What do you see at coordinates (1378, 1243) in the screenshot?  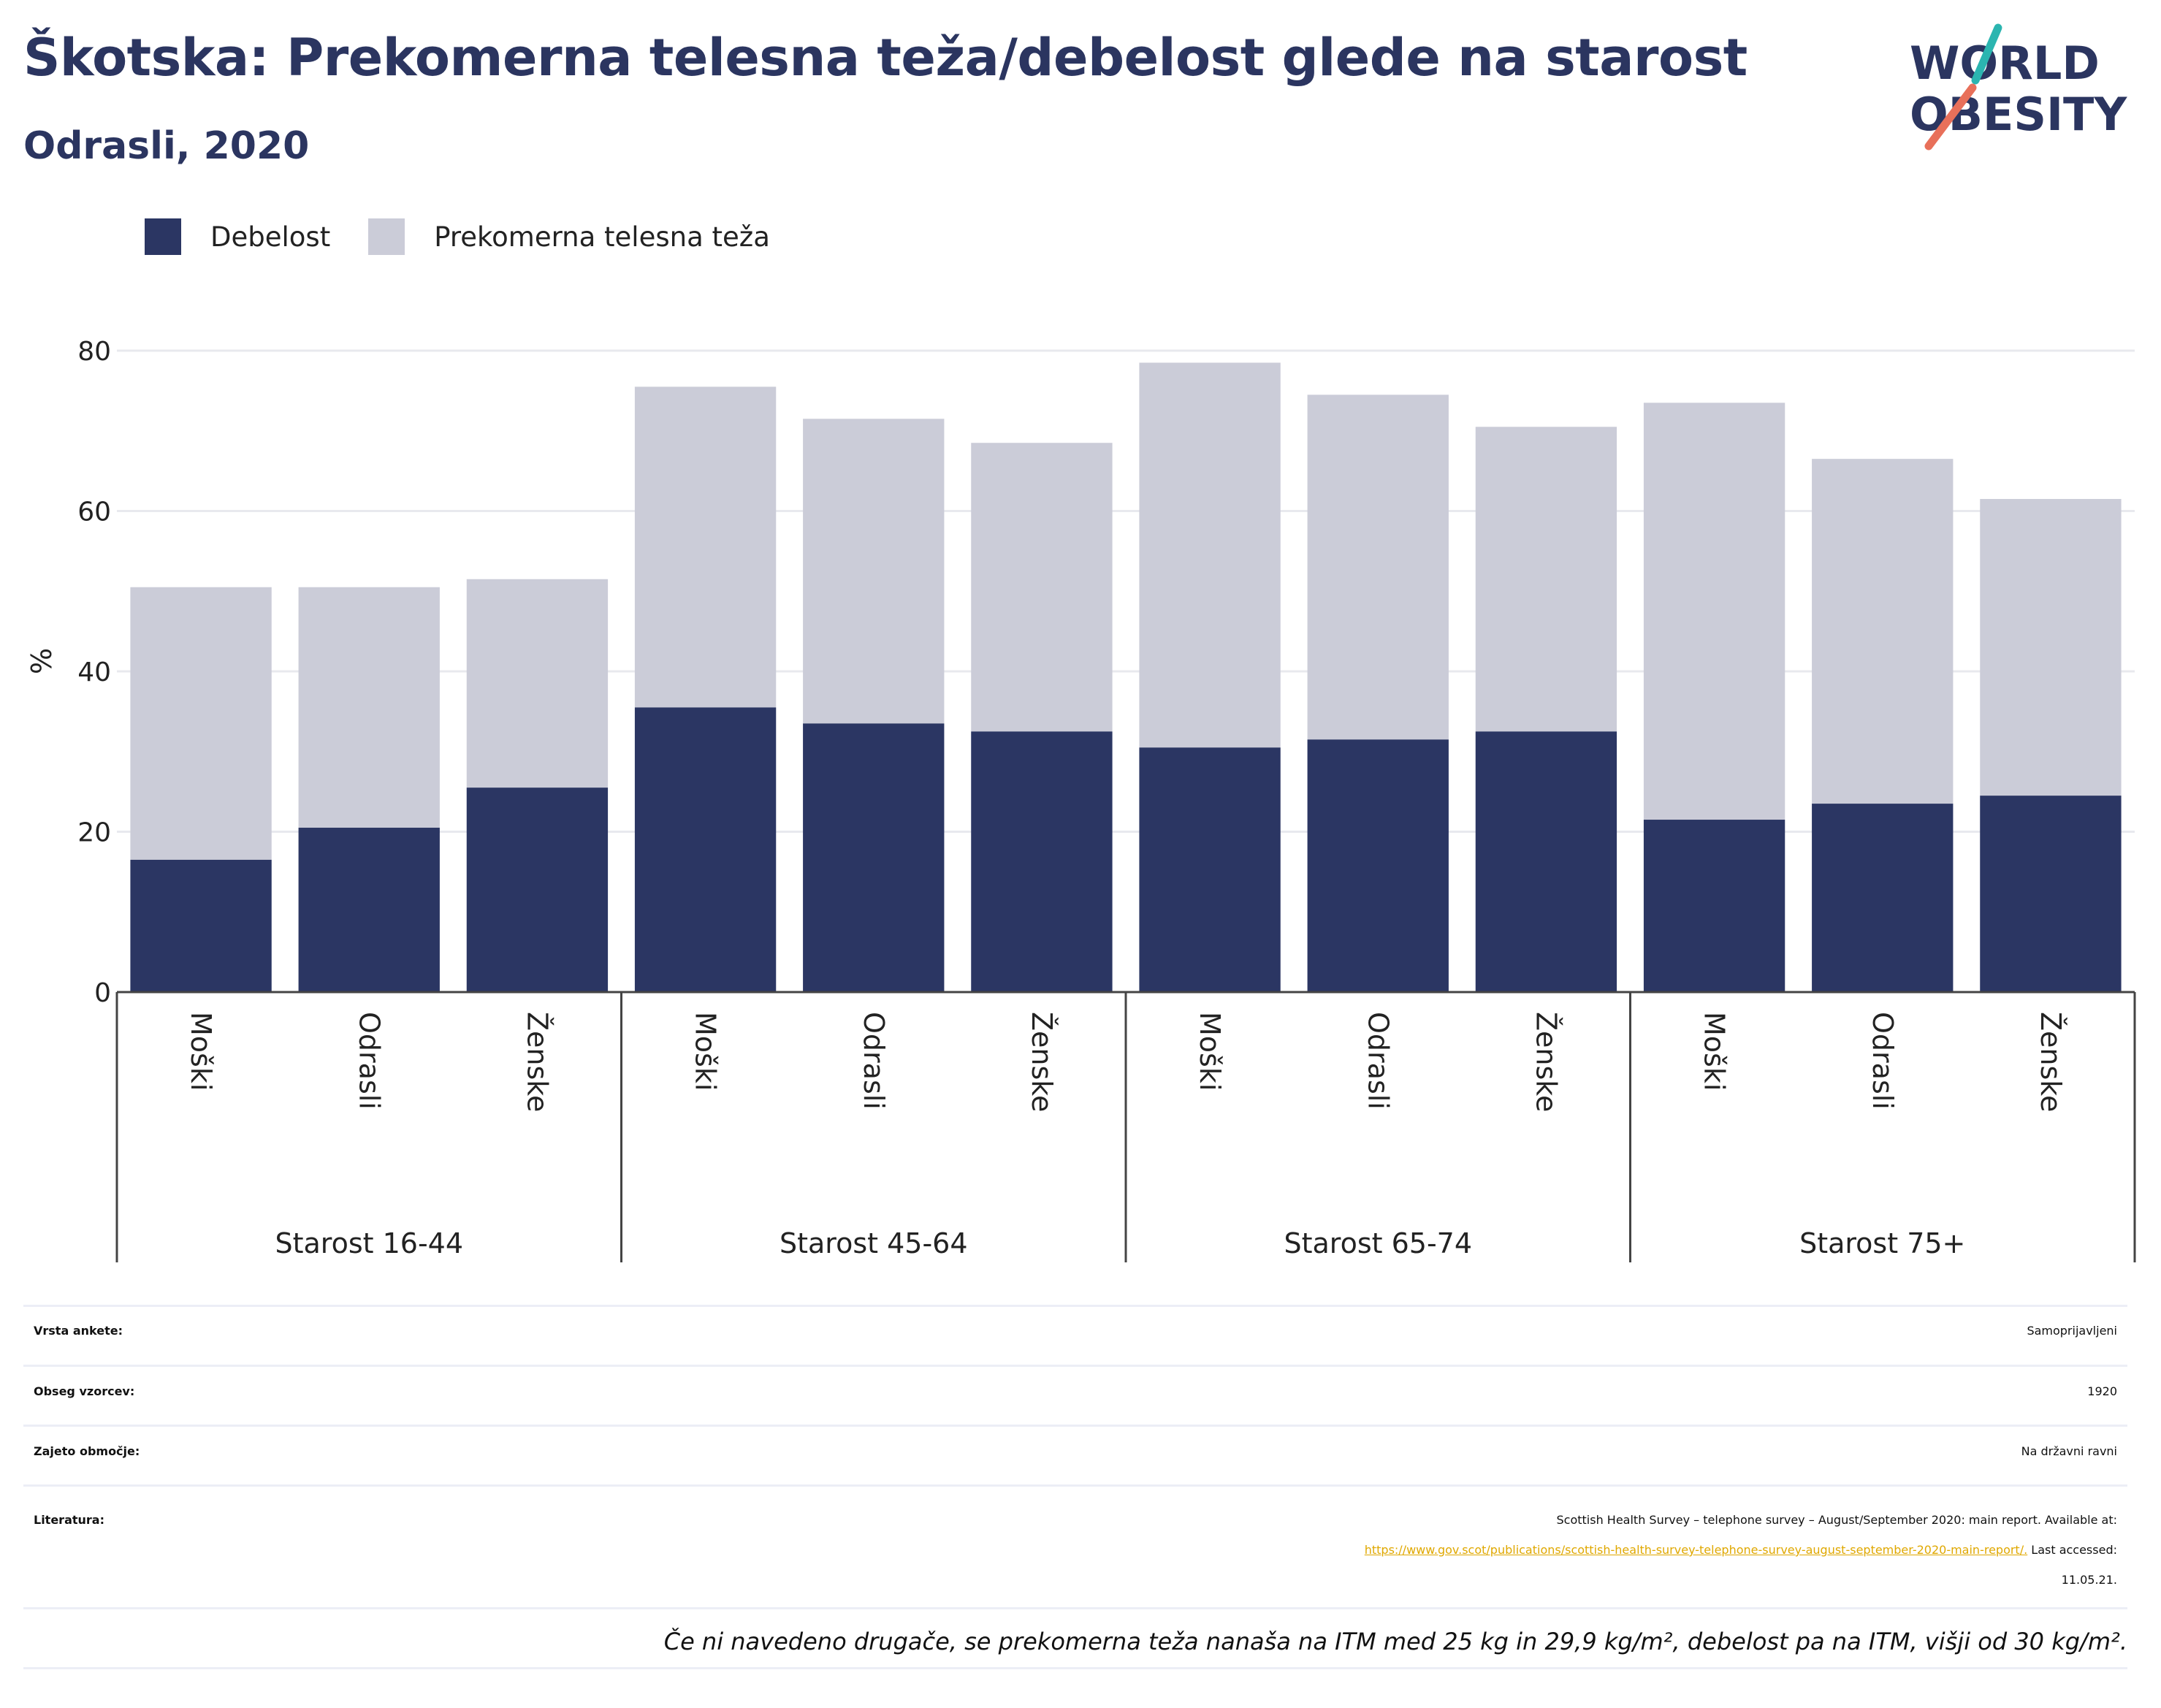 I see `x-group-label: Starost 65-74` at bounding box center [1378, 1243].